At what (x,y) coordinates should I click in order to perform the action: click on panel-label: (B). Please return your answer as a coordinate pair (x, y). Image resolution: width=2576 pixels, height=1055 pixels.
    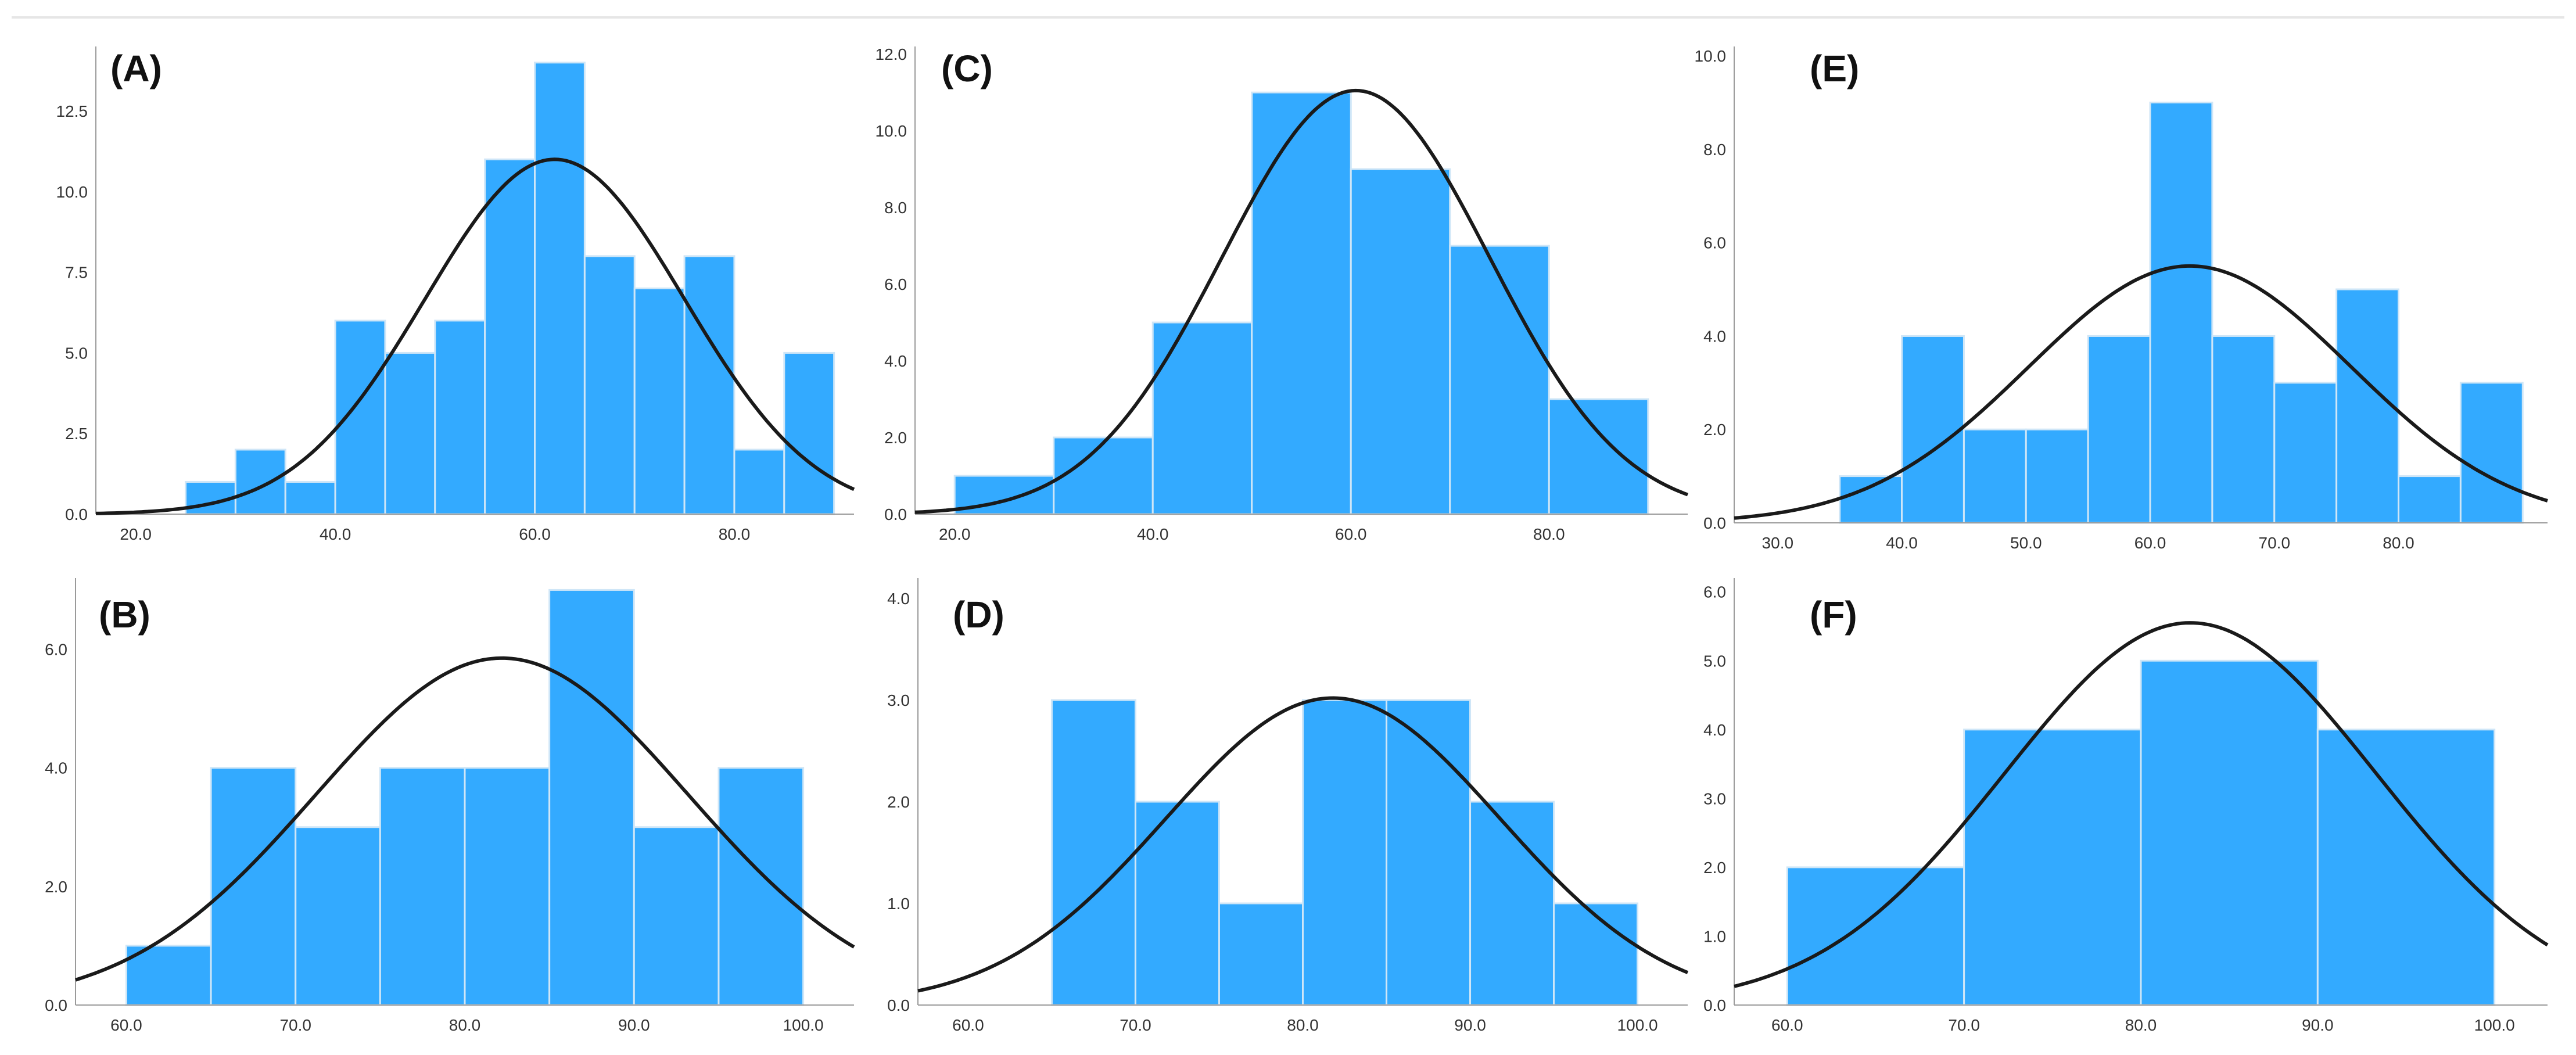
    Looking at the image, I should click on (124, 615).